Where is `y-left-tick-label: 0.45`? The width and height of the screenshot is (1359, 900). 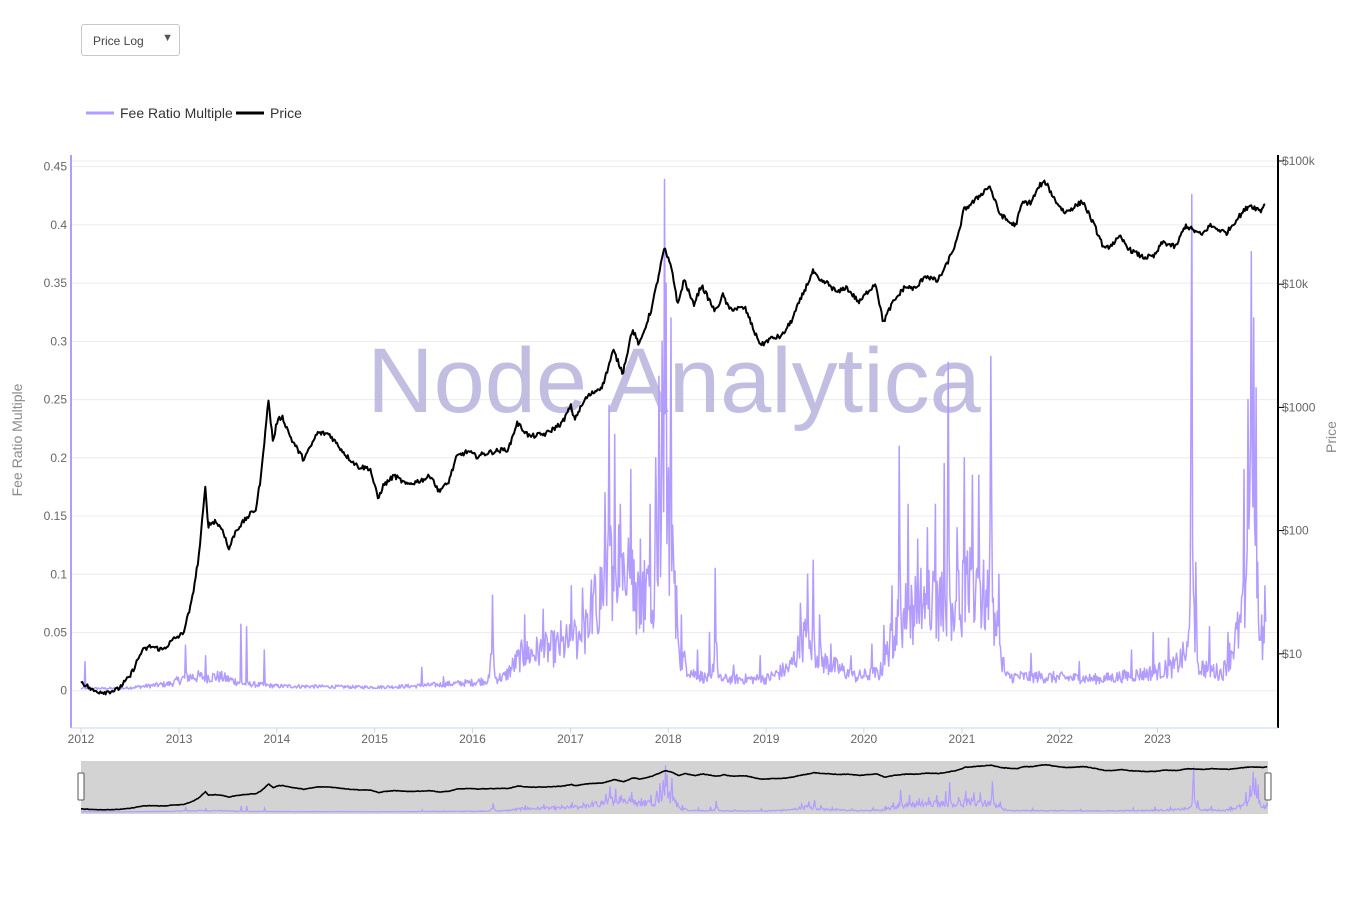
y-left-tick-label: 0.45 is located at coordinates (56, 167).